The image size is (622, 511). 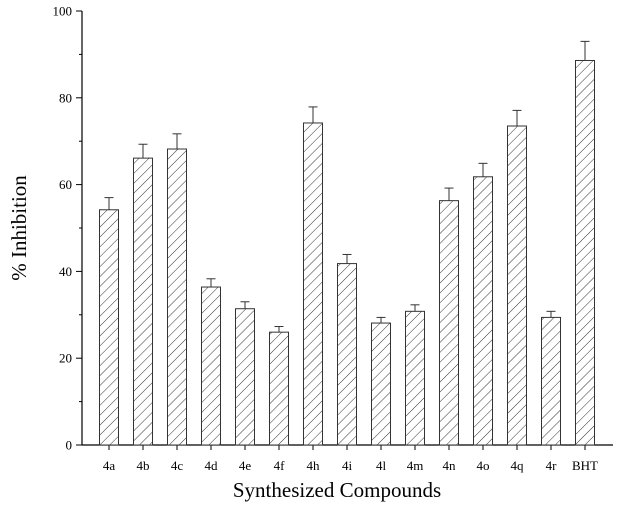 I want to click on x-tick-label: 4d, so click(x=212, y=465).